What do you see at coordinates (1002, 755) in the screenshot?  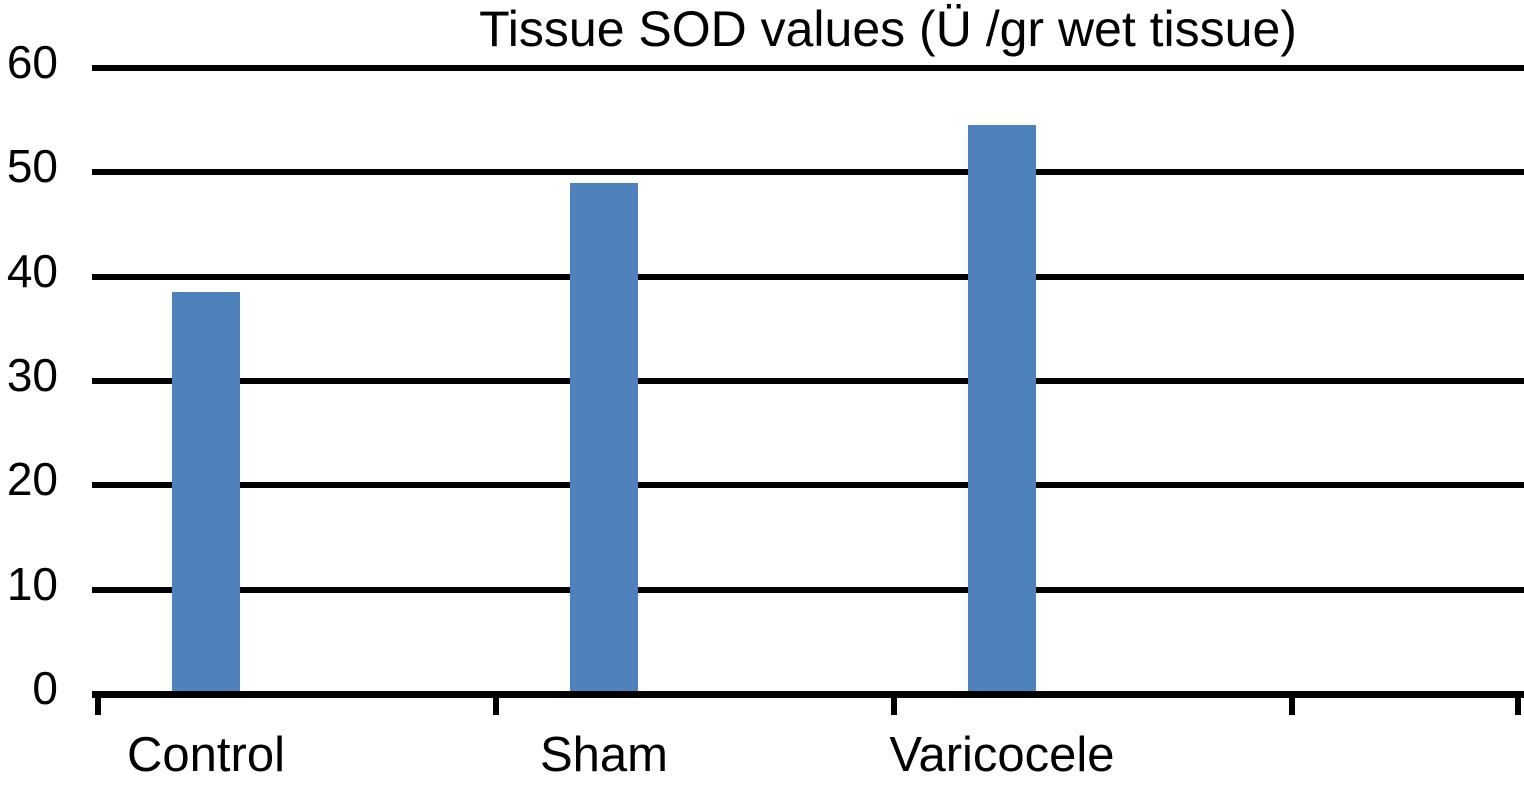 I see `x-tick-label-varicocele: Varicocele` at bounding box center [1002, 755].